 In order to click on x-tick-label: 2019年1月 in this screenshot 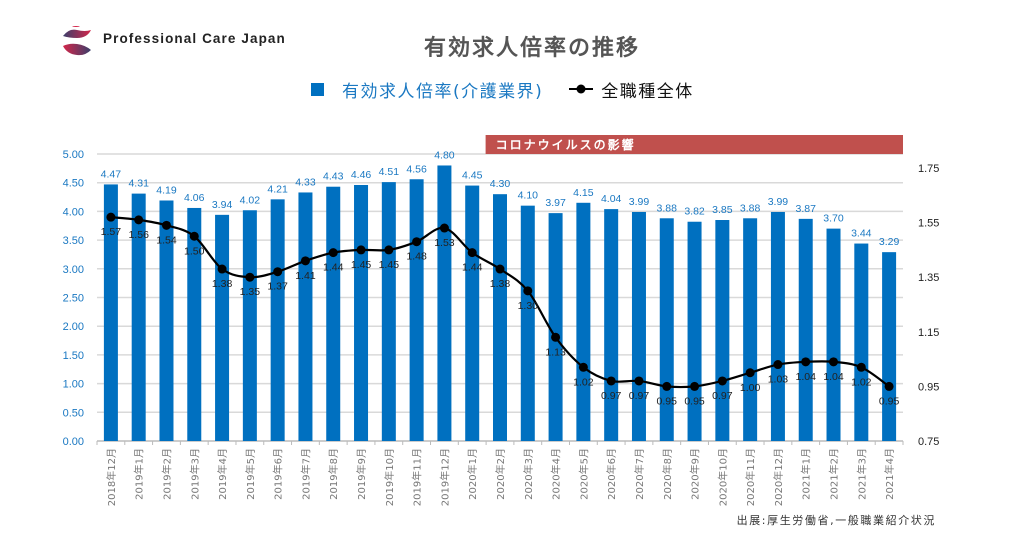, I will do `click(139, 474)`.